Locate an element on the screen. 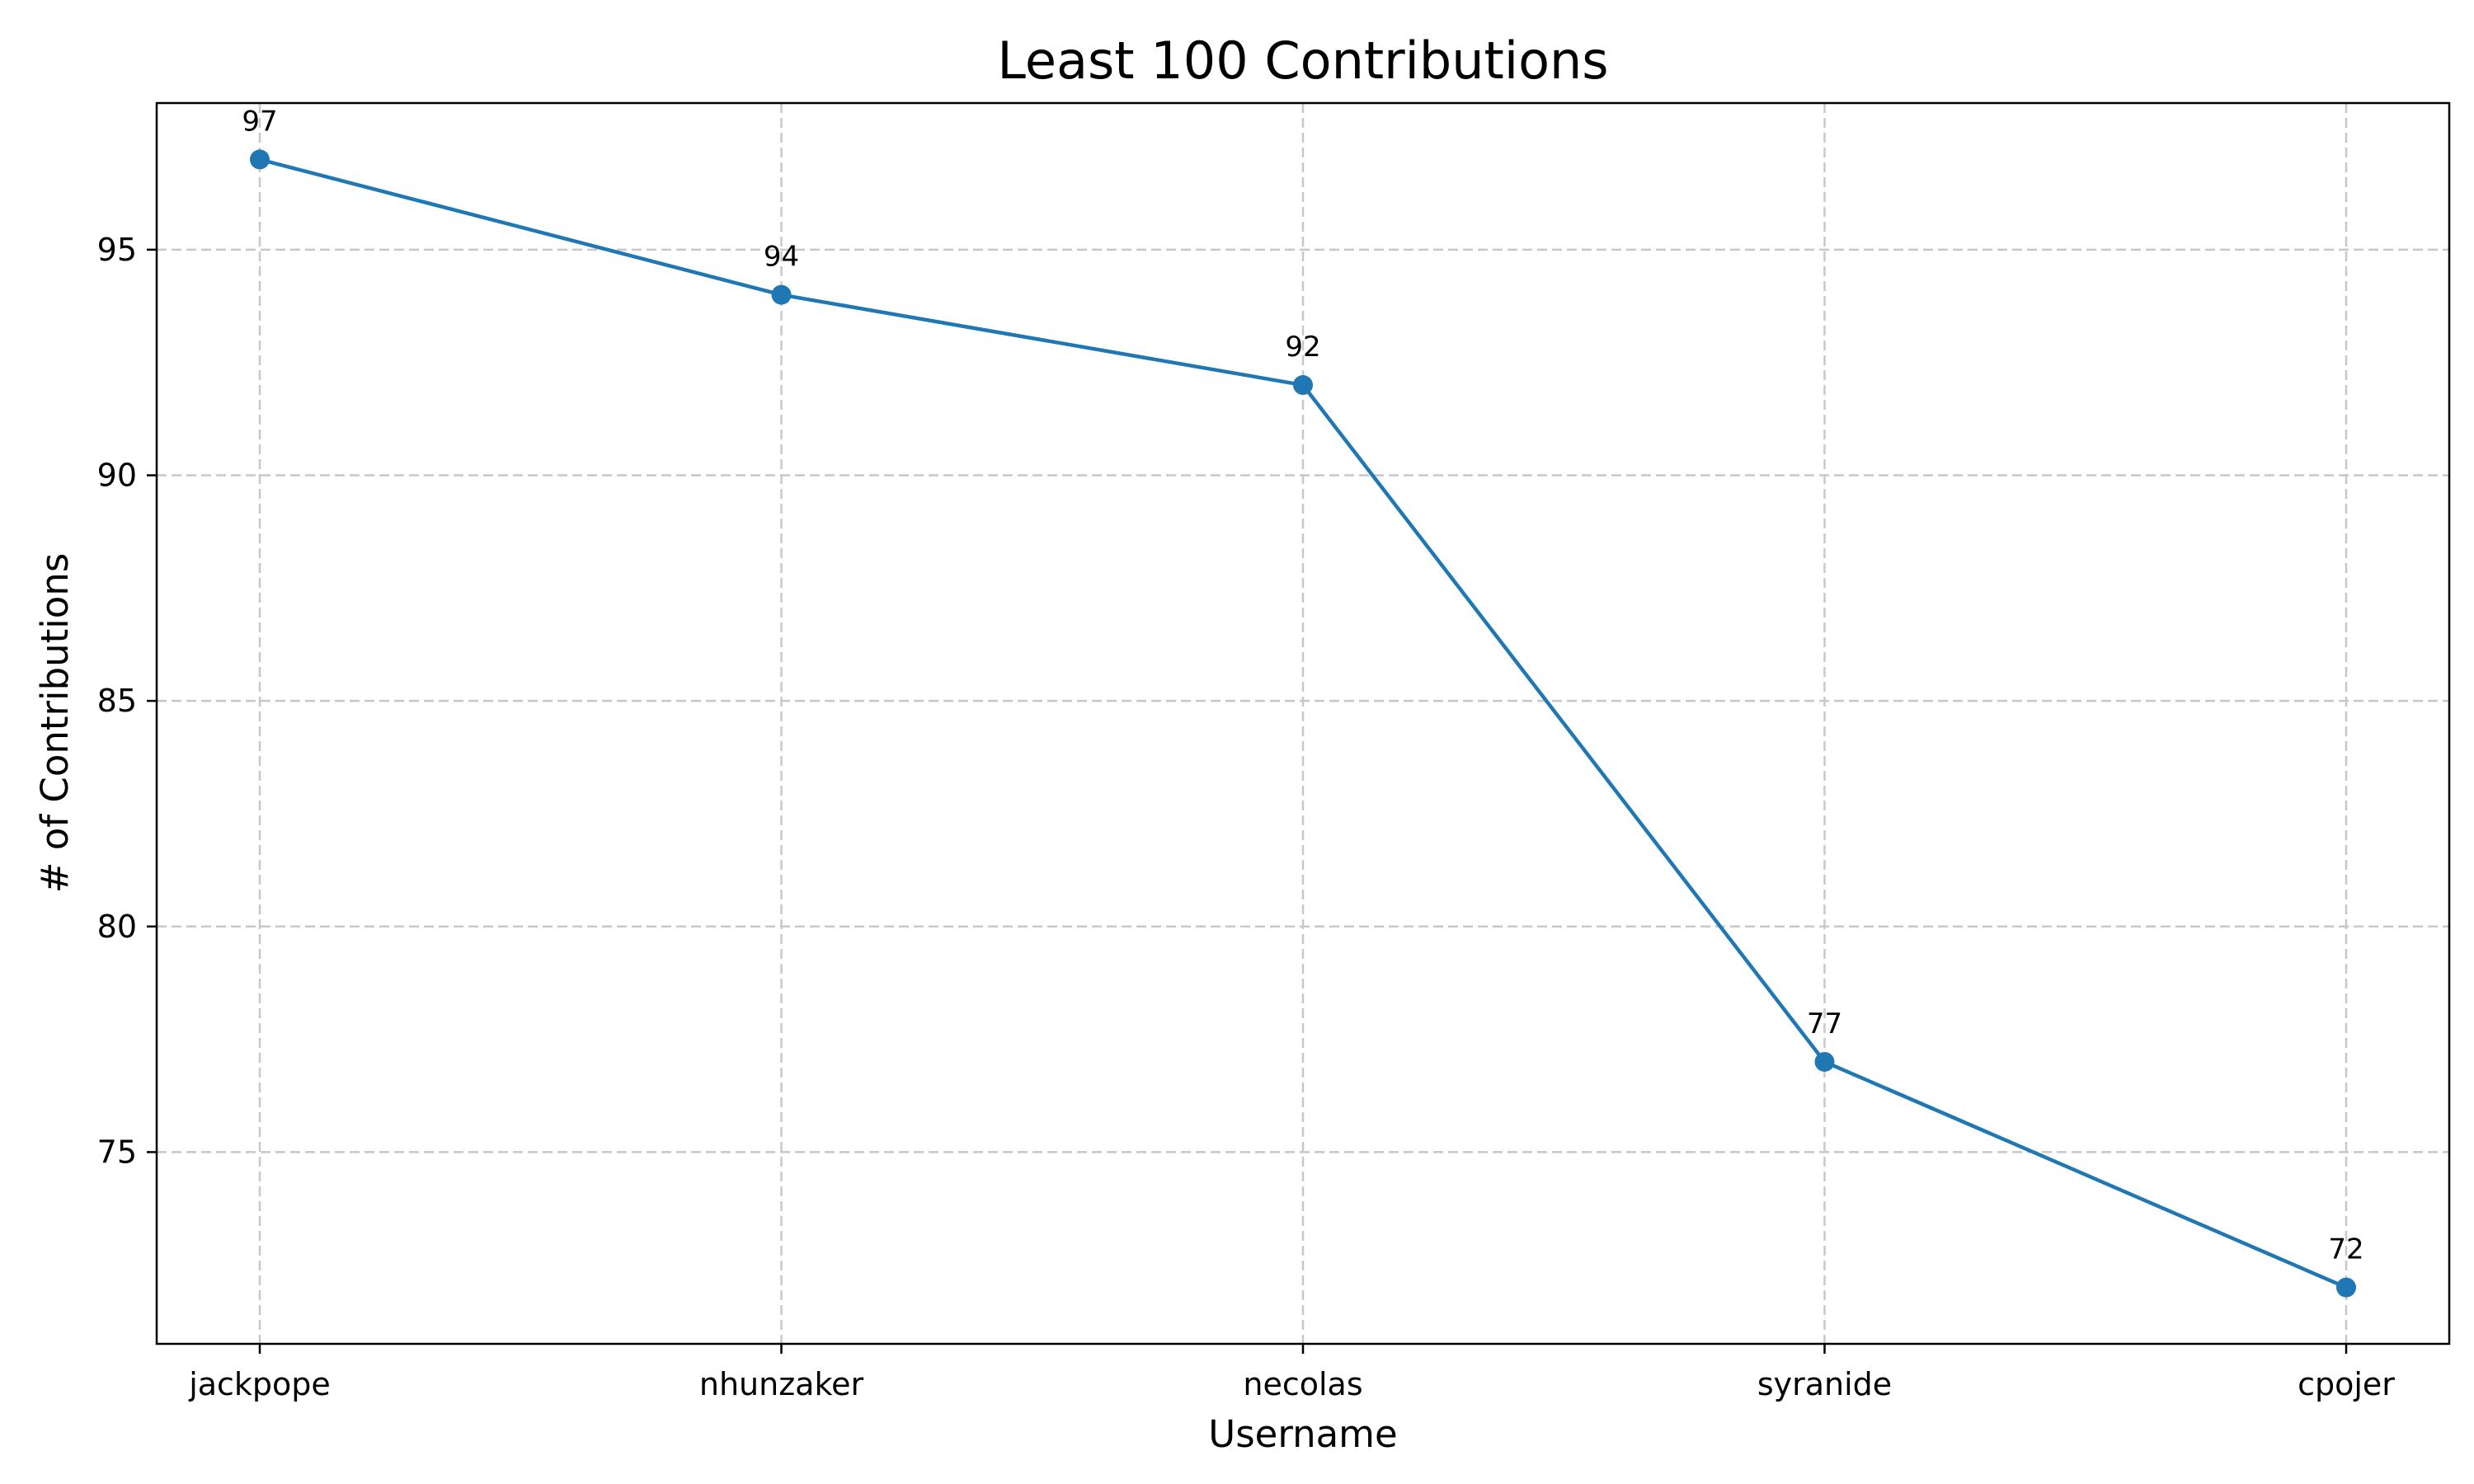  y-axis-label: # of Contributions is located at coordinates (55, 723).